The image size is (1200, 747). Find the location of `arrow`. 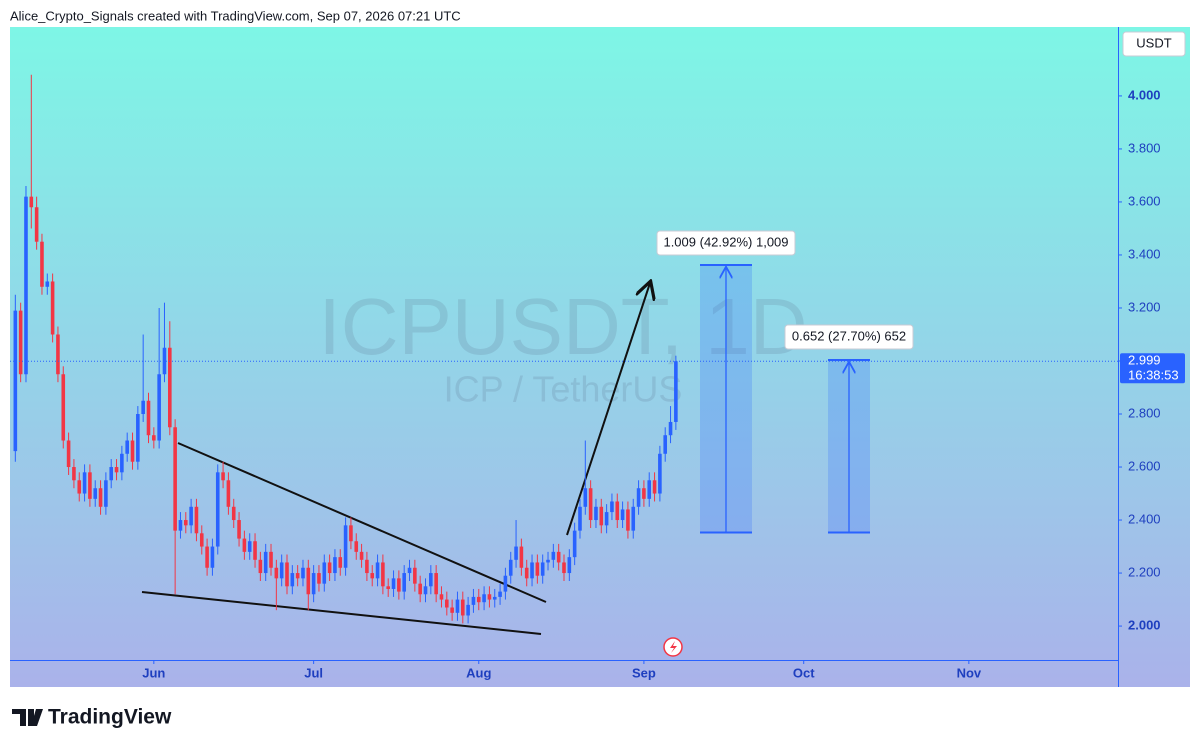

arrow is located at coordinates (608, 409).